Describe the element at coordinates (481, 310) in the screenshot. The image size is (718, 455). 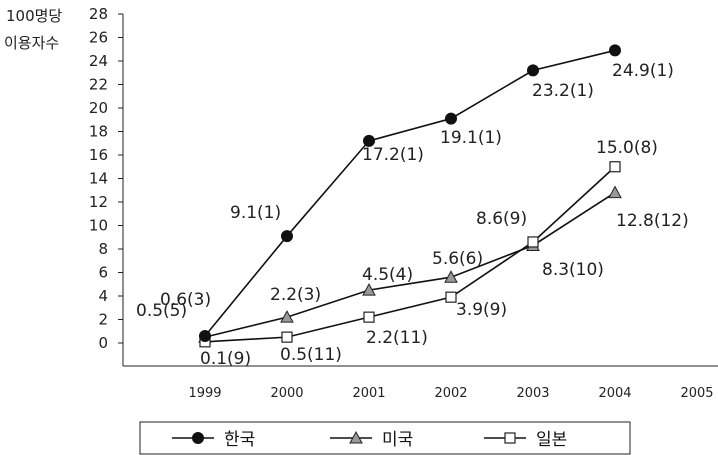
I see `data-label: 3.9(9)` at that location.